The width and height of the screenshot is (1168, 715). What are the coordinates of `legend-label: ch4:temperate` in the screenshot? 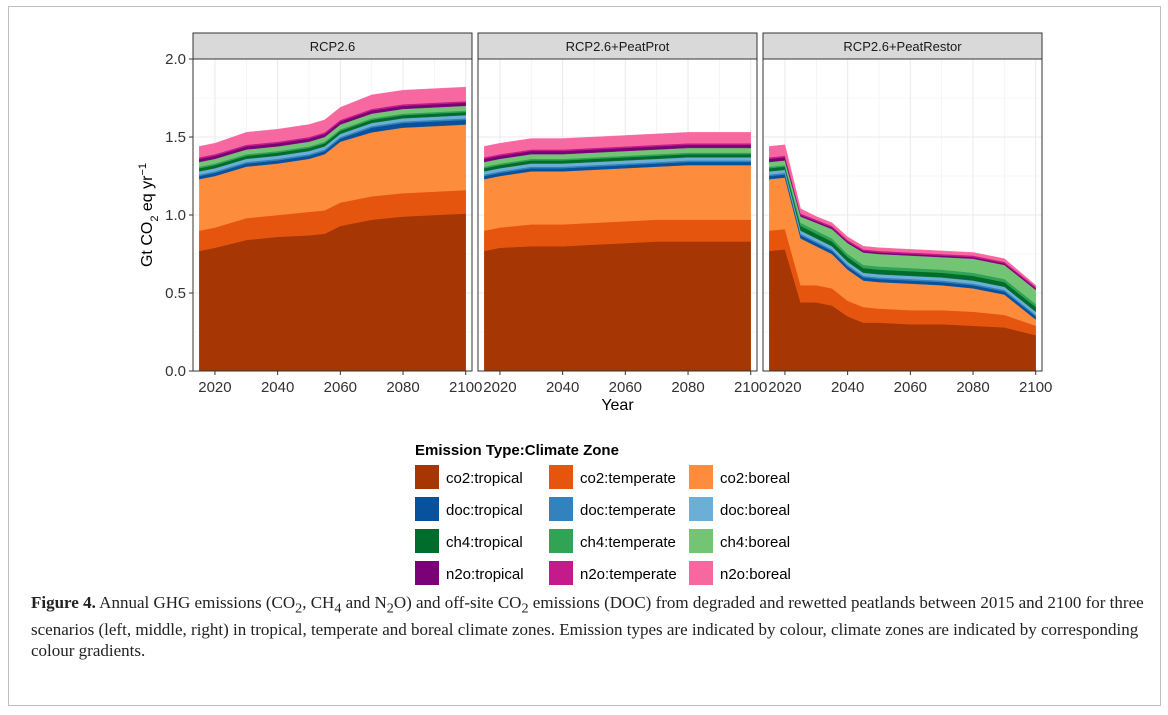 It's located at (628, 542).